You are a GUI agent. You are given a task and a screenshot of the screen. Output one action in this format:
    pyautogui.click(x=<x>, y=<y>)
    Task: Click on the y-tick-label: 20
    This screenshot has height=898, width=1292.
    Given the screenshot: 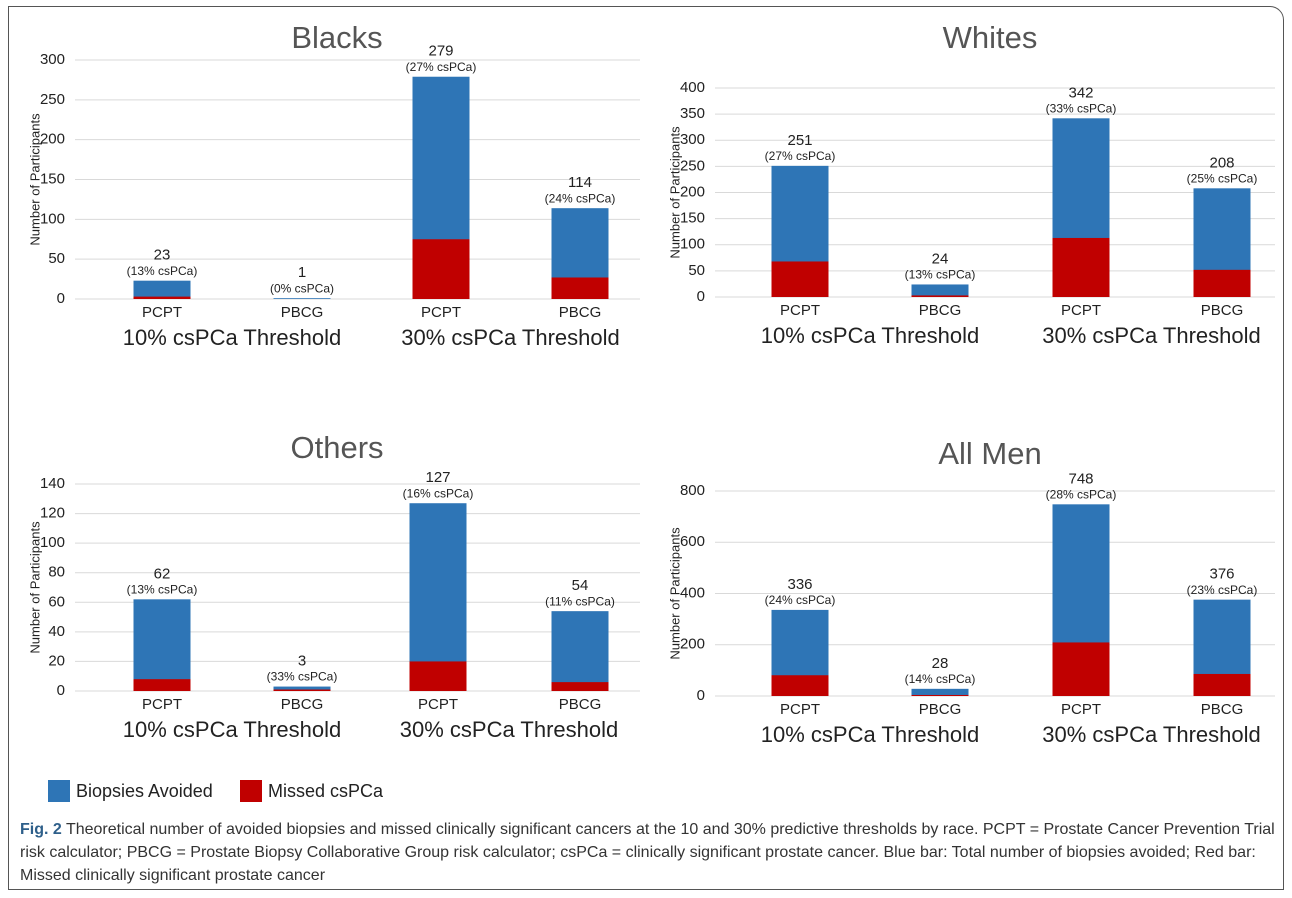 What is the action you would take?
    pyautogui.click(x=56, y=660)
    